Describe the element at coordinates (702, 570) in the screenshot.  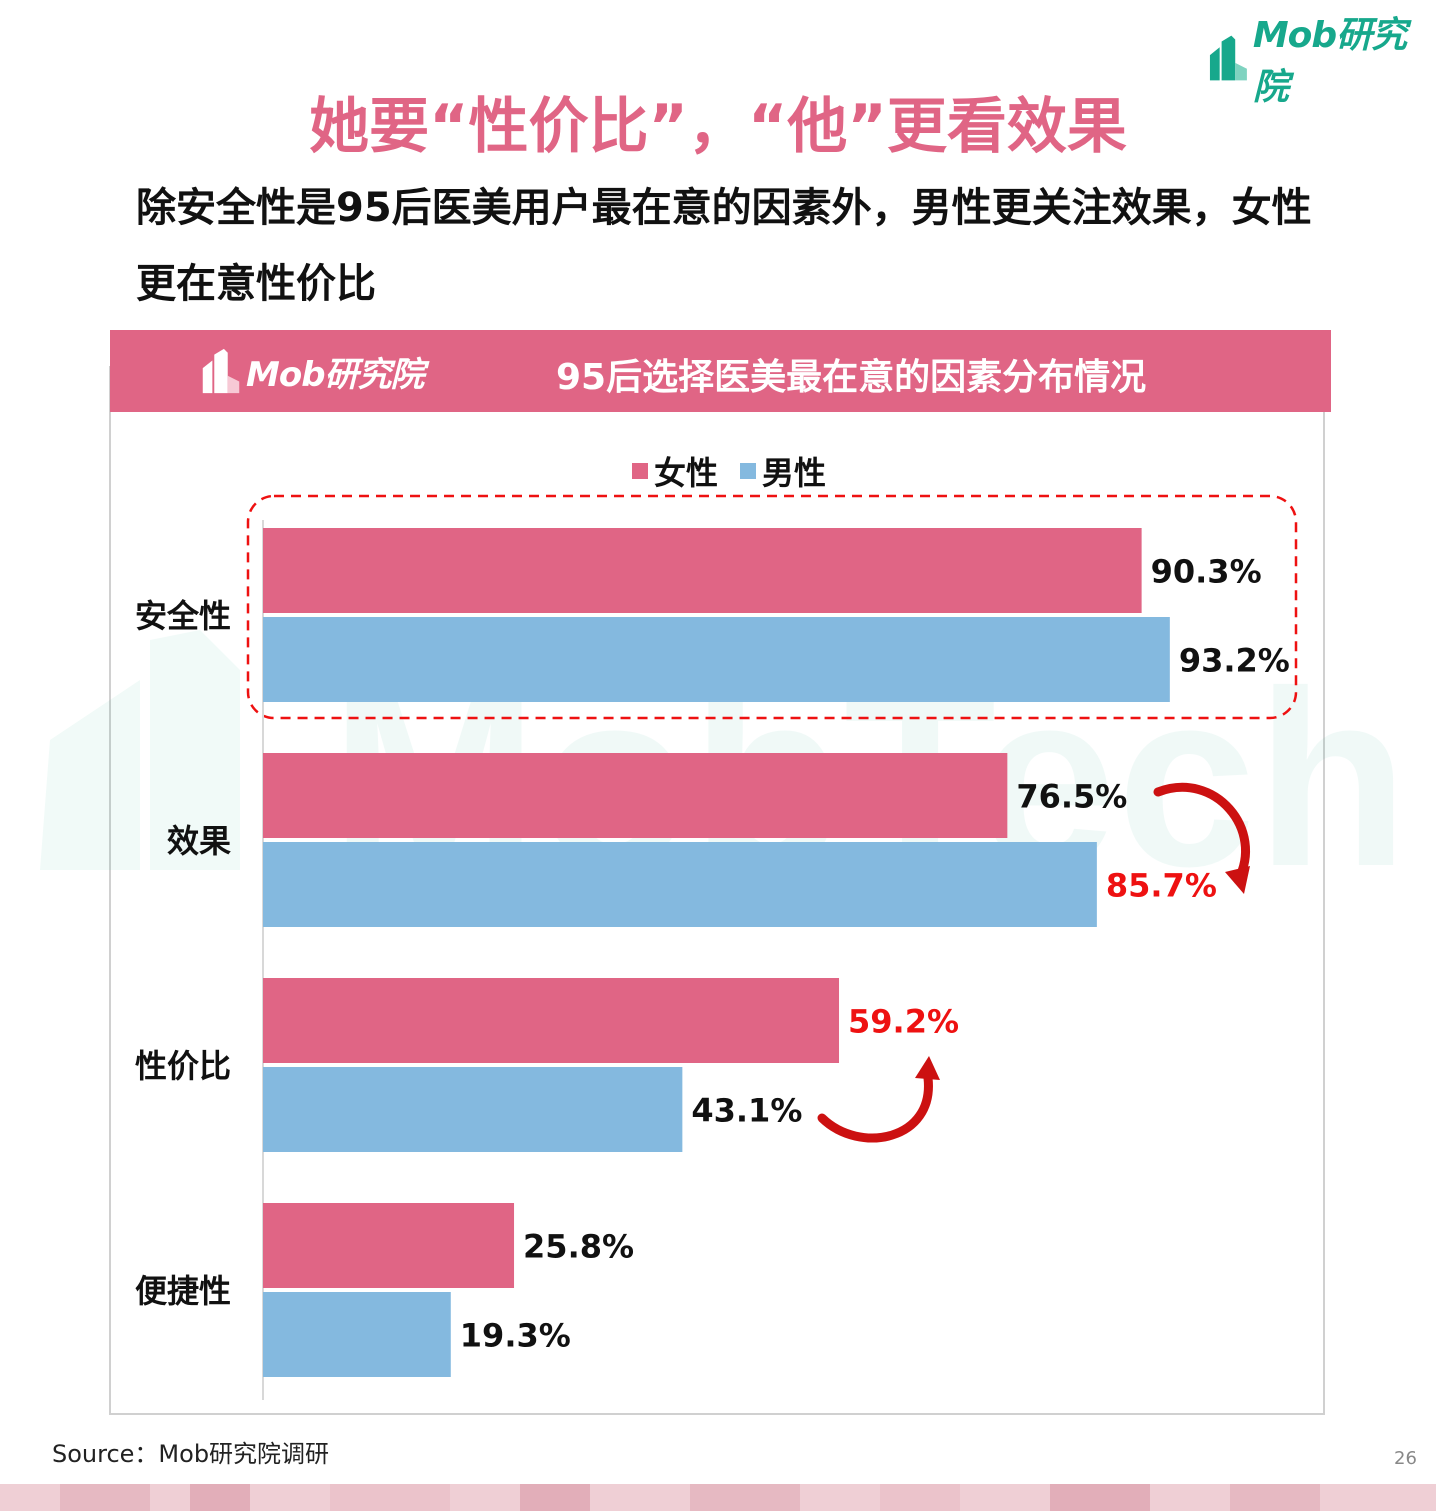
I see `bar-0-female` at that location.